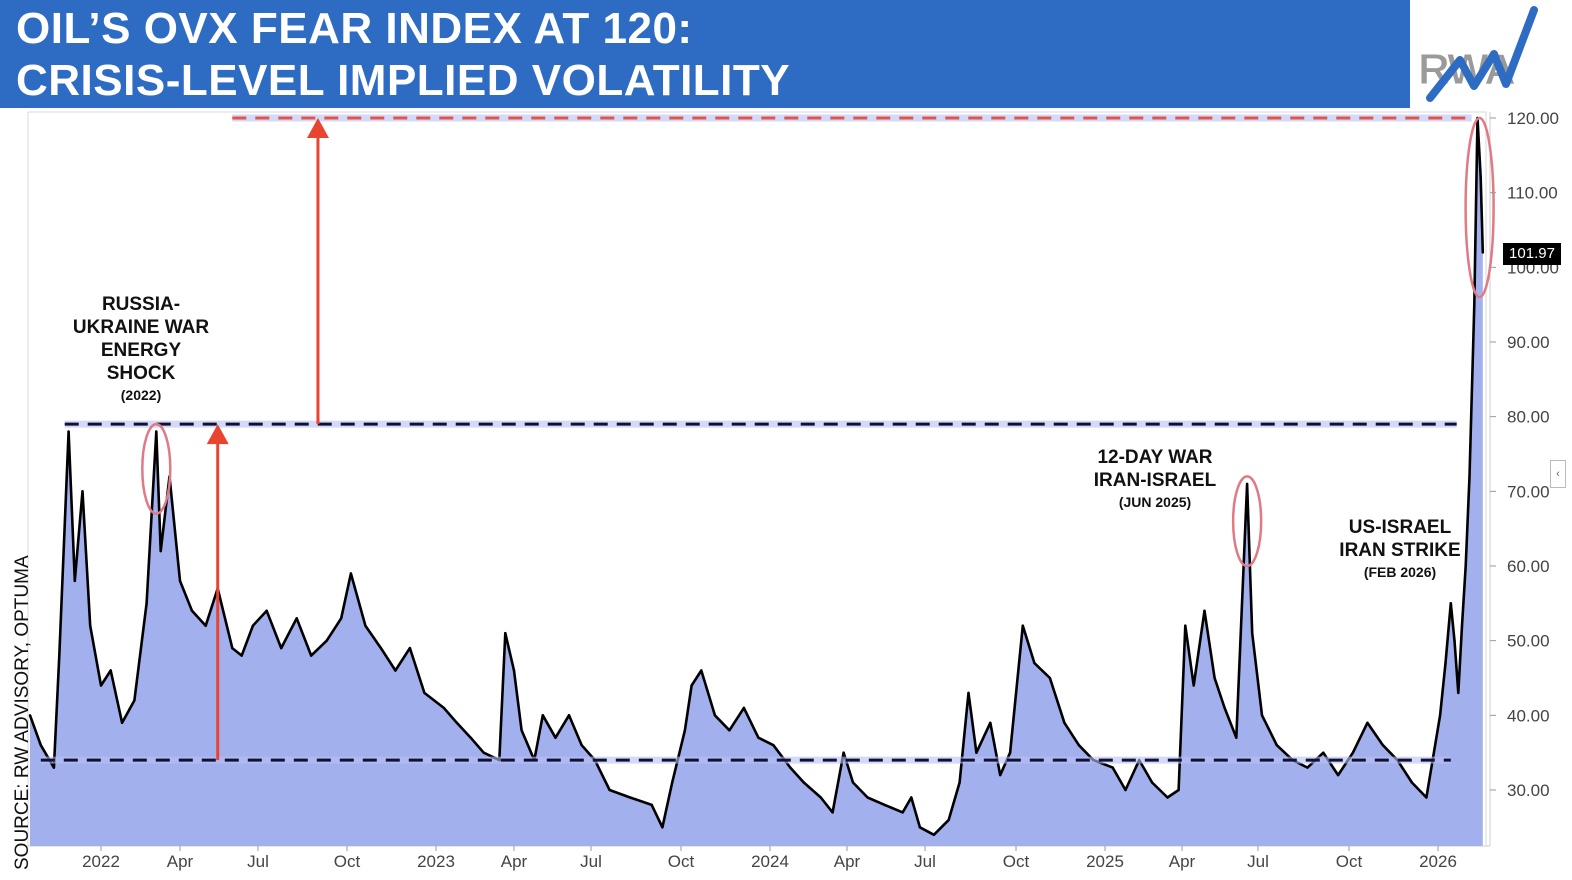 The image size is (1572, 880). What do you see at coordinates (1528, 790) in the screenshot?
I see `y-tick-label: 30.00` at bounding box center [1528, 790].